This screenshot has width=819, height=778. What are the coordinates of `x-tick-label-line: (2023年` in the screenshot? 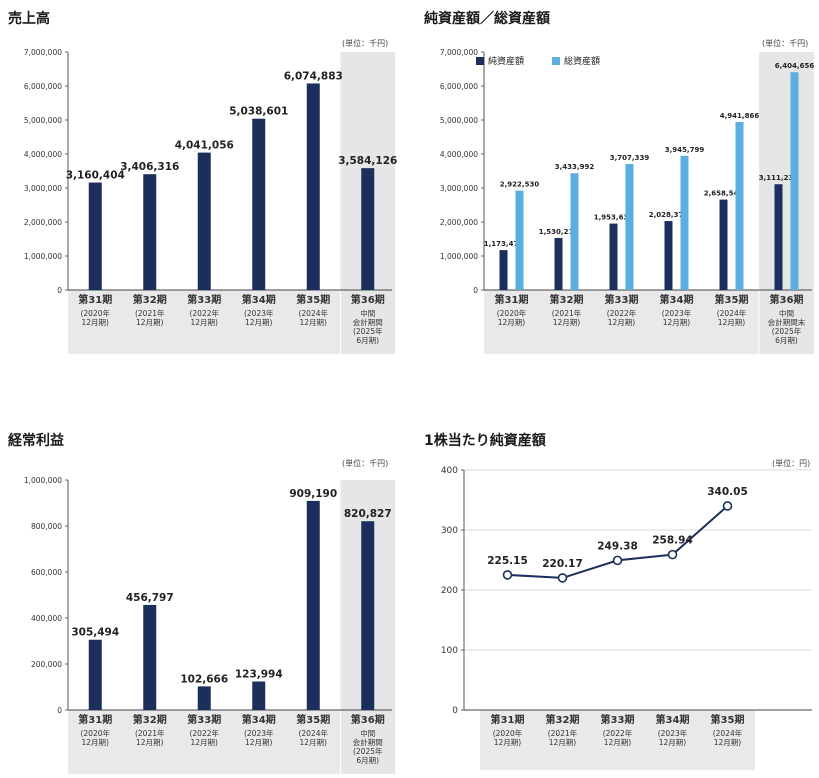 It's located at (677, 313).